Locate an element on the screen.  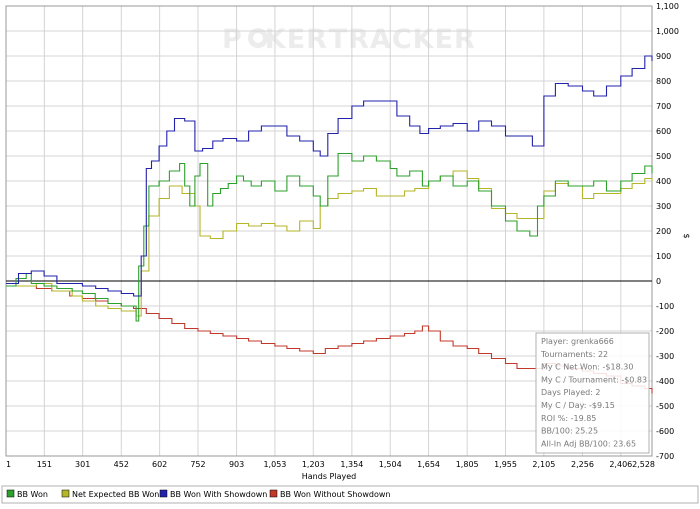
pokertracker-watermark: P KERTRACKER is located at coordinates (349, 39).